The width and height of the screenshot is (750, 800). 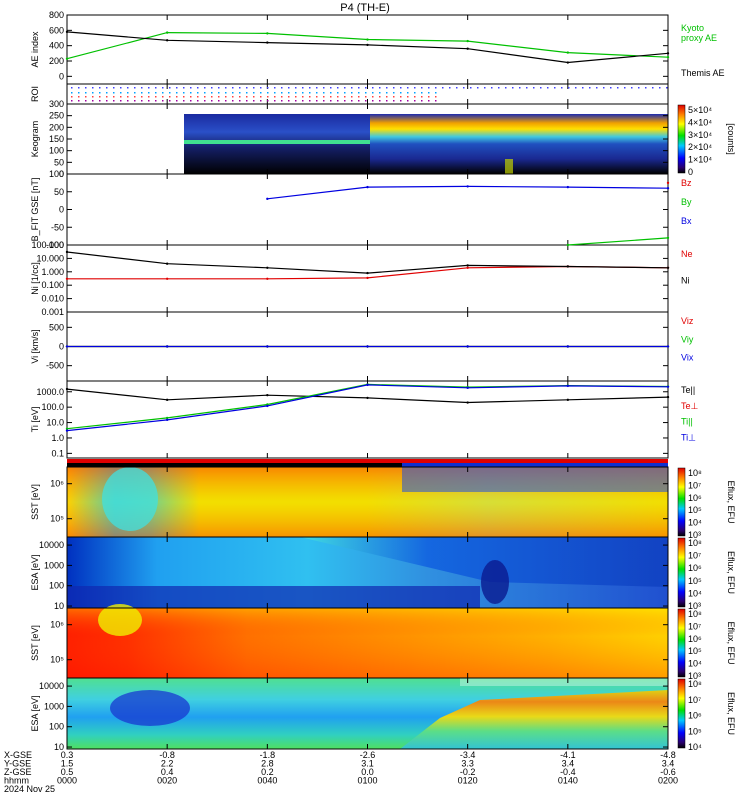 What do you see at coordinates (52, 312) in the screenshot?
I see `ni-ytick-label: 0.001` at bounding box center [52, 312].